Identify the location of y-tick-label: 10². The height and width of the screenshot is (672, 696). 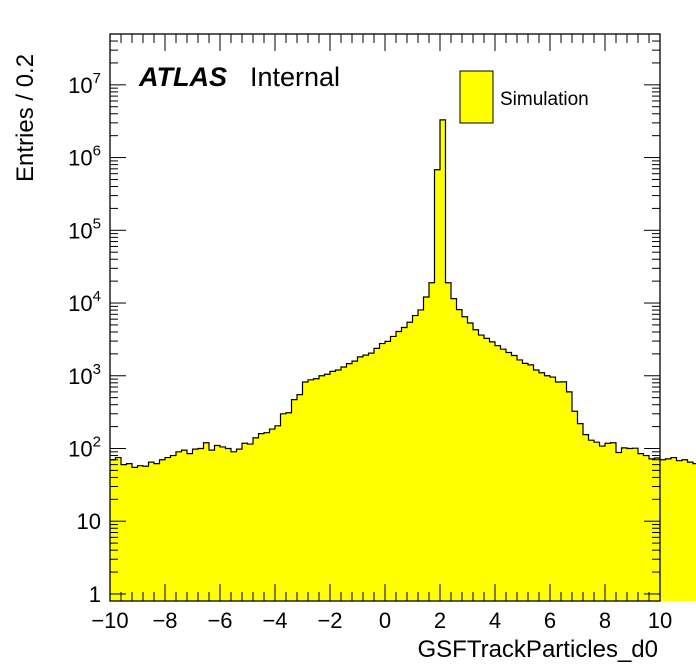
(84, 447).